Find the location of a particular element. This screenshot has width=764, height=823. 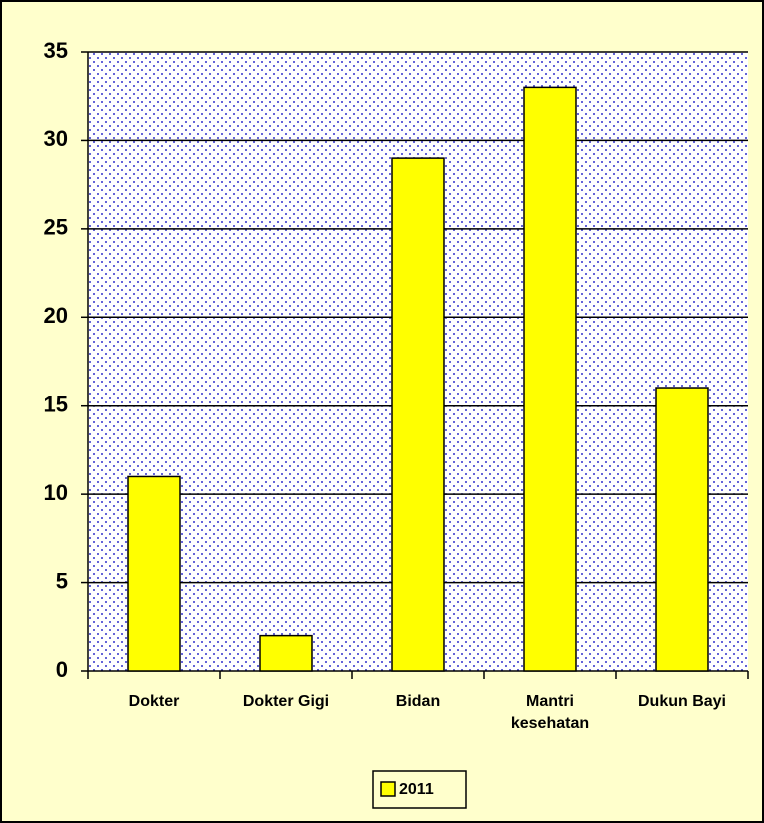

x-tick-label: Dokter Gigi is located at coordinates (286, 701).